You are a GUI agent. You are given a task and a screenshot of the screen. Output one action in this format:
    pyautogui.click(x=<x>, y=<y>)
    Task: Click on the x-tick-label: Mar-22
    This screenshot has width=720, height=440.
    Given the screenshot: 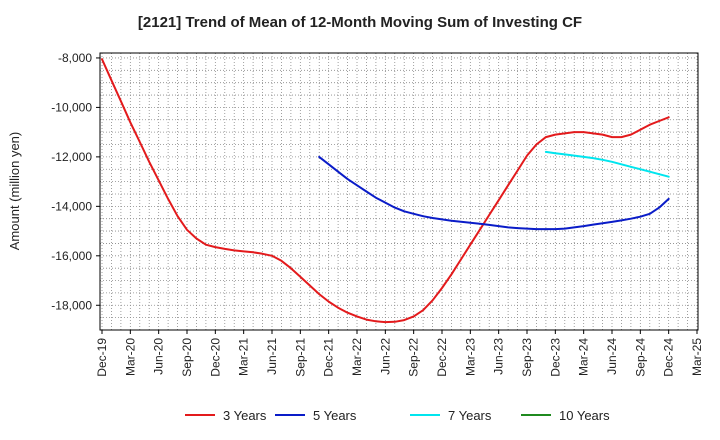 What is the action you would take?
    pyautogui.click(x=357, y=357)
    